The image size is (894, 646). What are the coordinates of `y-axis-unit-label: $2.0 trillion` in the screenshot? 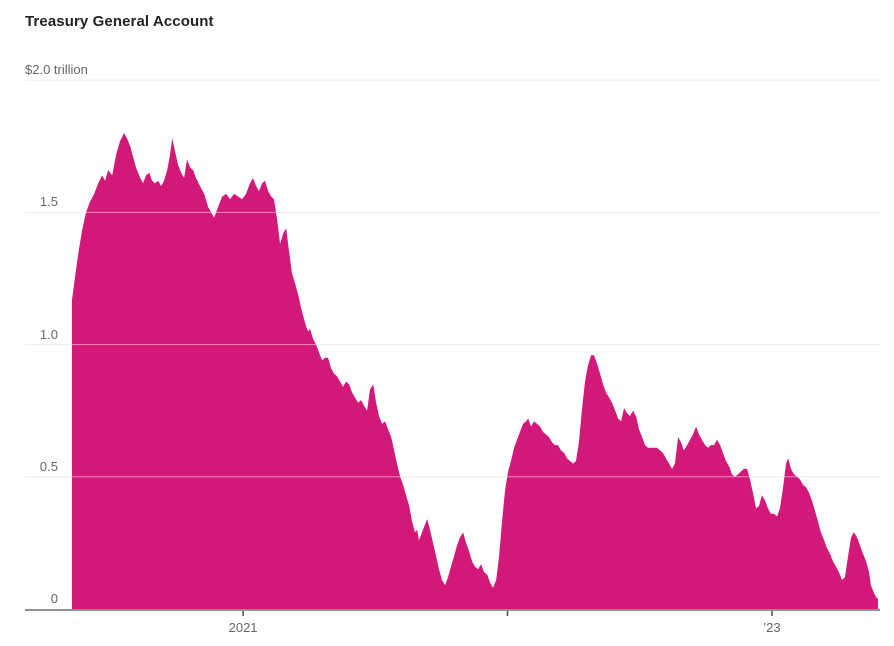 It's located at (56, 70).